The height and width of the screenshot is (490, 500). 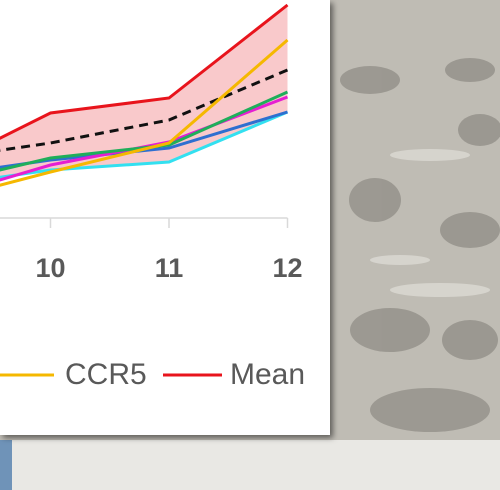 I want to click on x-tick-label: 12, so click(x=287, y=268).